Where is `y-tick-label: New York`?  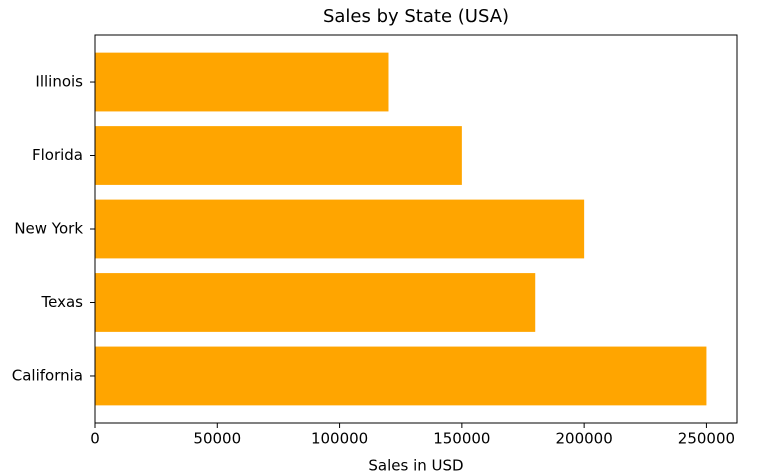 y-tick-label: New York is located at coordinates (48, 229).